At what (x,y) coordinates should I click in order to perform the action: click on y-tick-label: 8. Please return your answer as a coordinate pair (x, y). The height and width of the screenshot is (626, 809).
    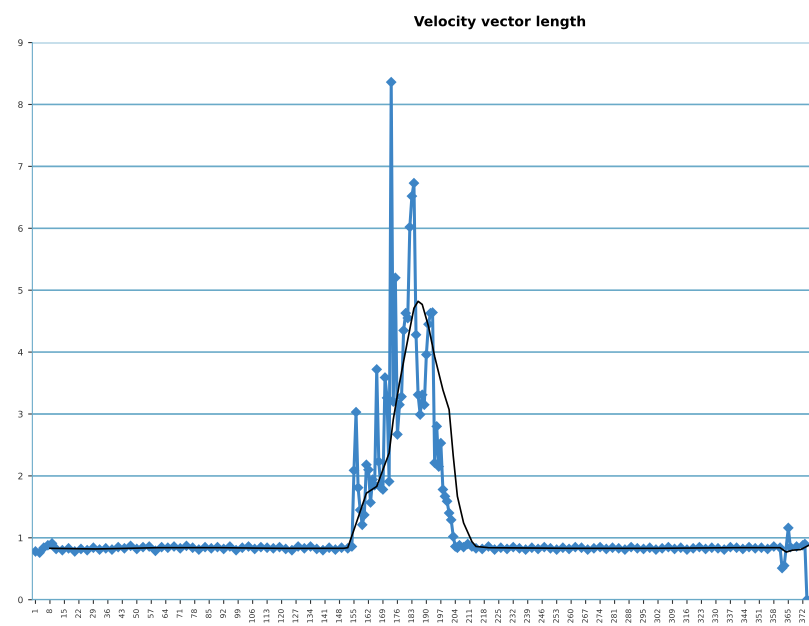
    Looking at the image, I should click on (20, 104).